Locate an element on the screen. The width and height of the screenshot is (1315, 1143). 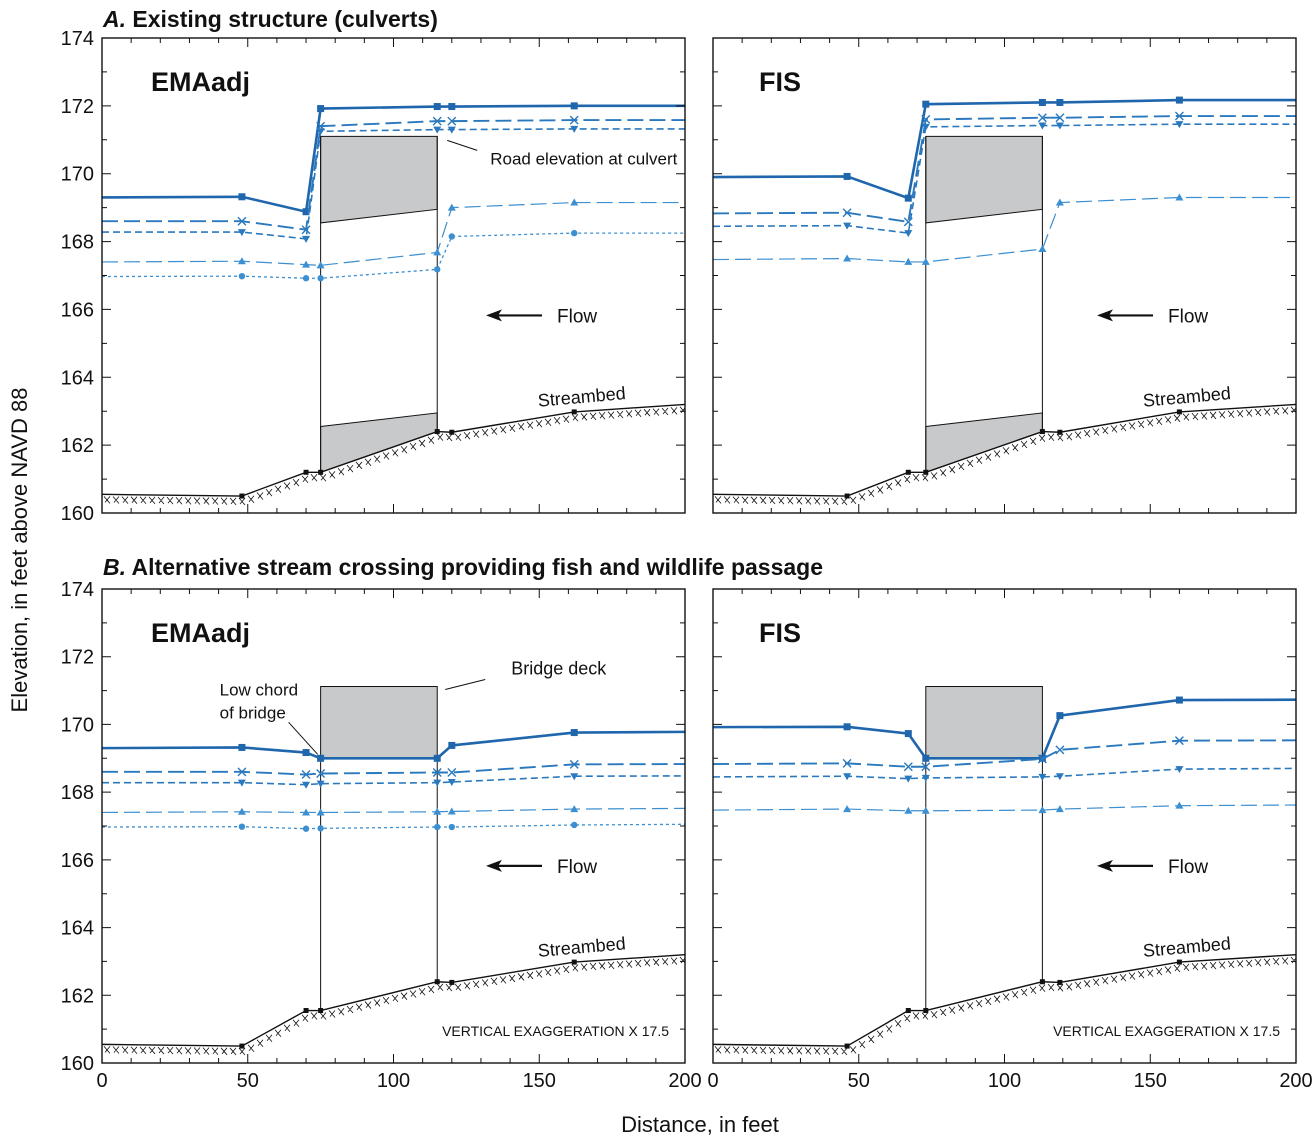
bridge-deck is located at coordinates (984, 722).